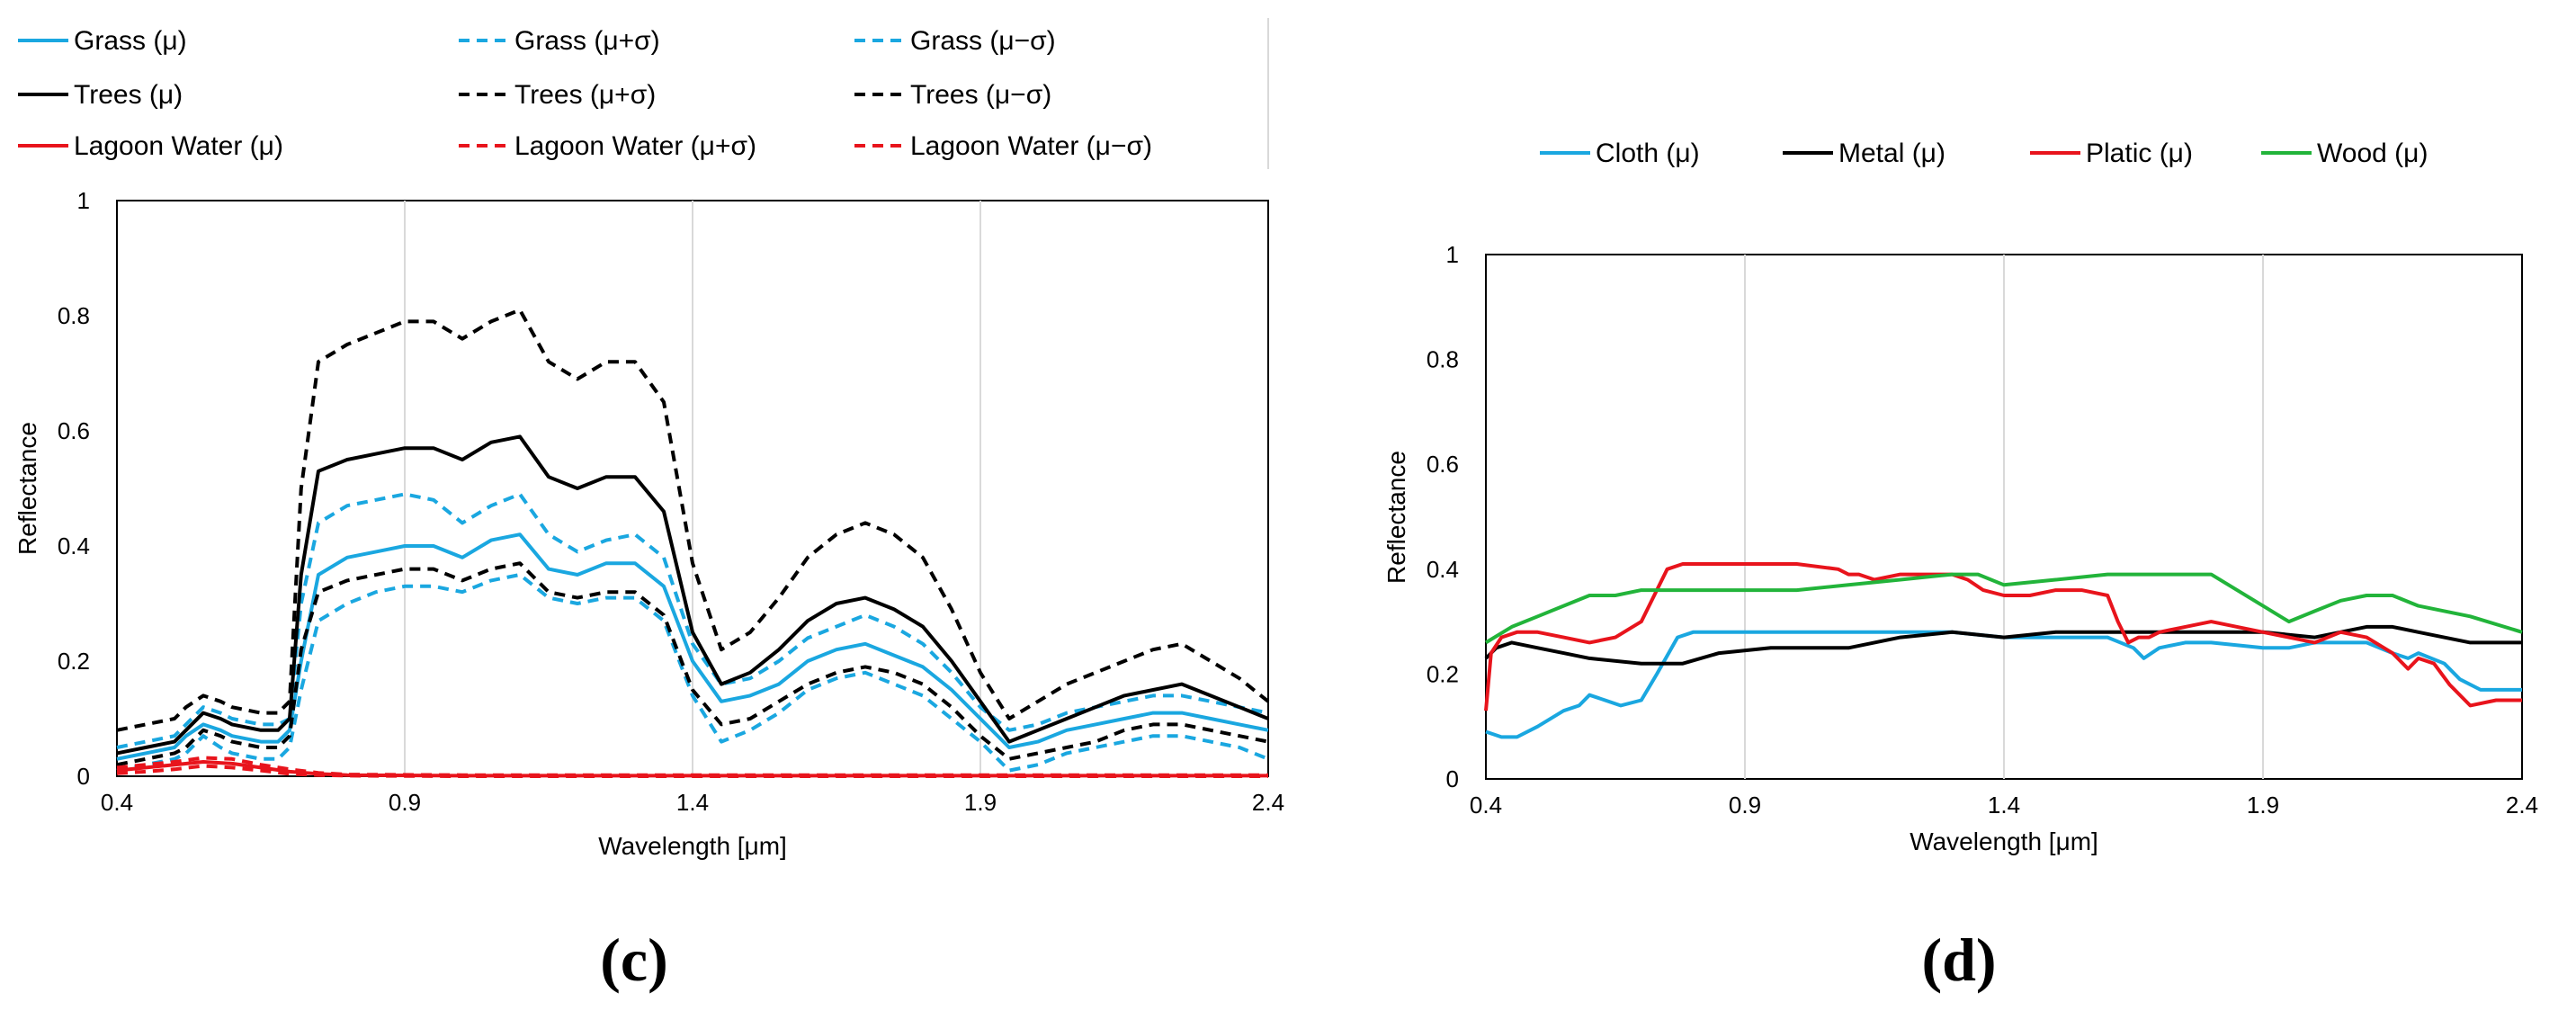 Image resolution: width=2576 pixels, height=1011 pixels. I want to click on legend-label-metal-mu: Metal (μ), so click(1891, 153).